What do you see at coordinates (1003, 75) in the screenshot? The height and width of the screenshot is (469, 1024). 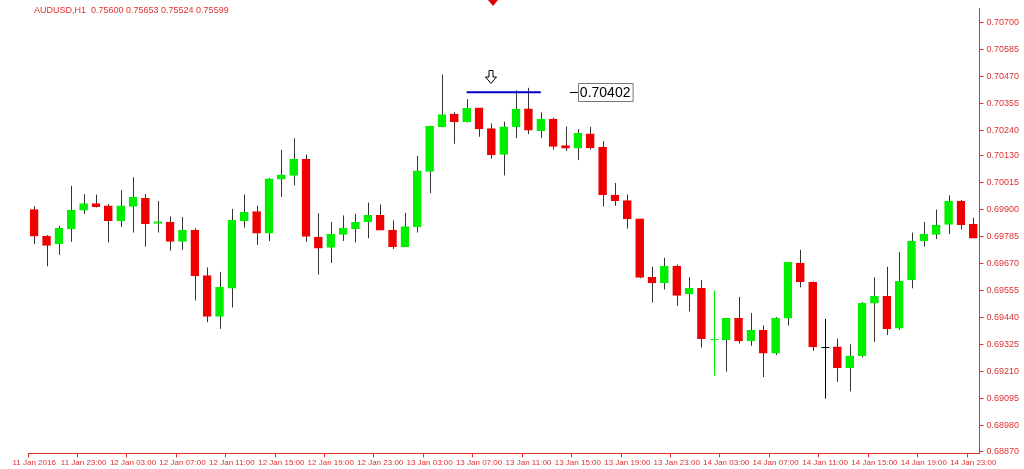 I see `y-tick-label: 0.70470` at bounding box center [1003, 75].